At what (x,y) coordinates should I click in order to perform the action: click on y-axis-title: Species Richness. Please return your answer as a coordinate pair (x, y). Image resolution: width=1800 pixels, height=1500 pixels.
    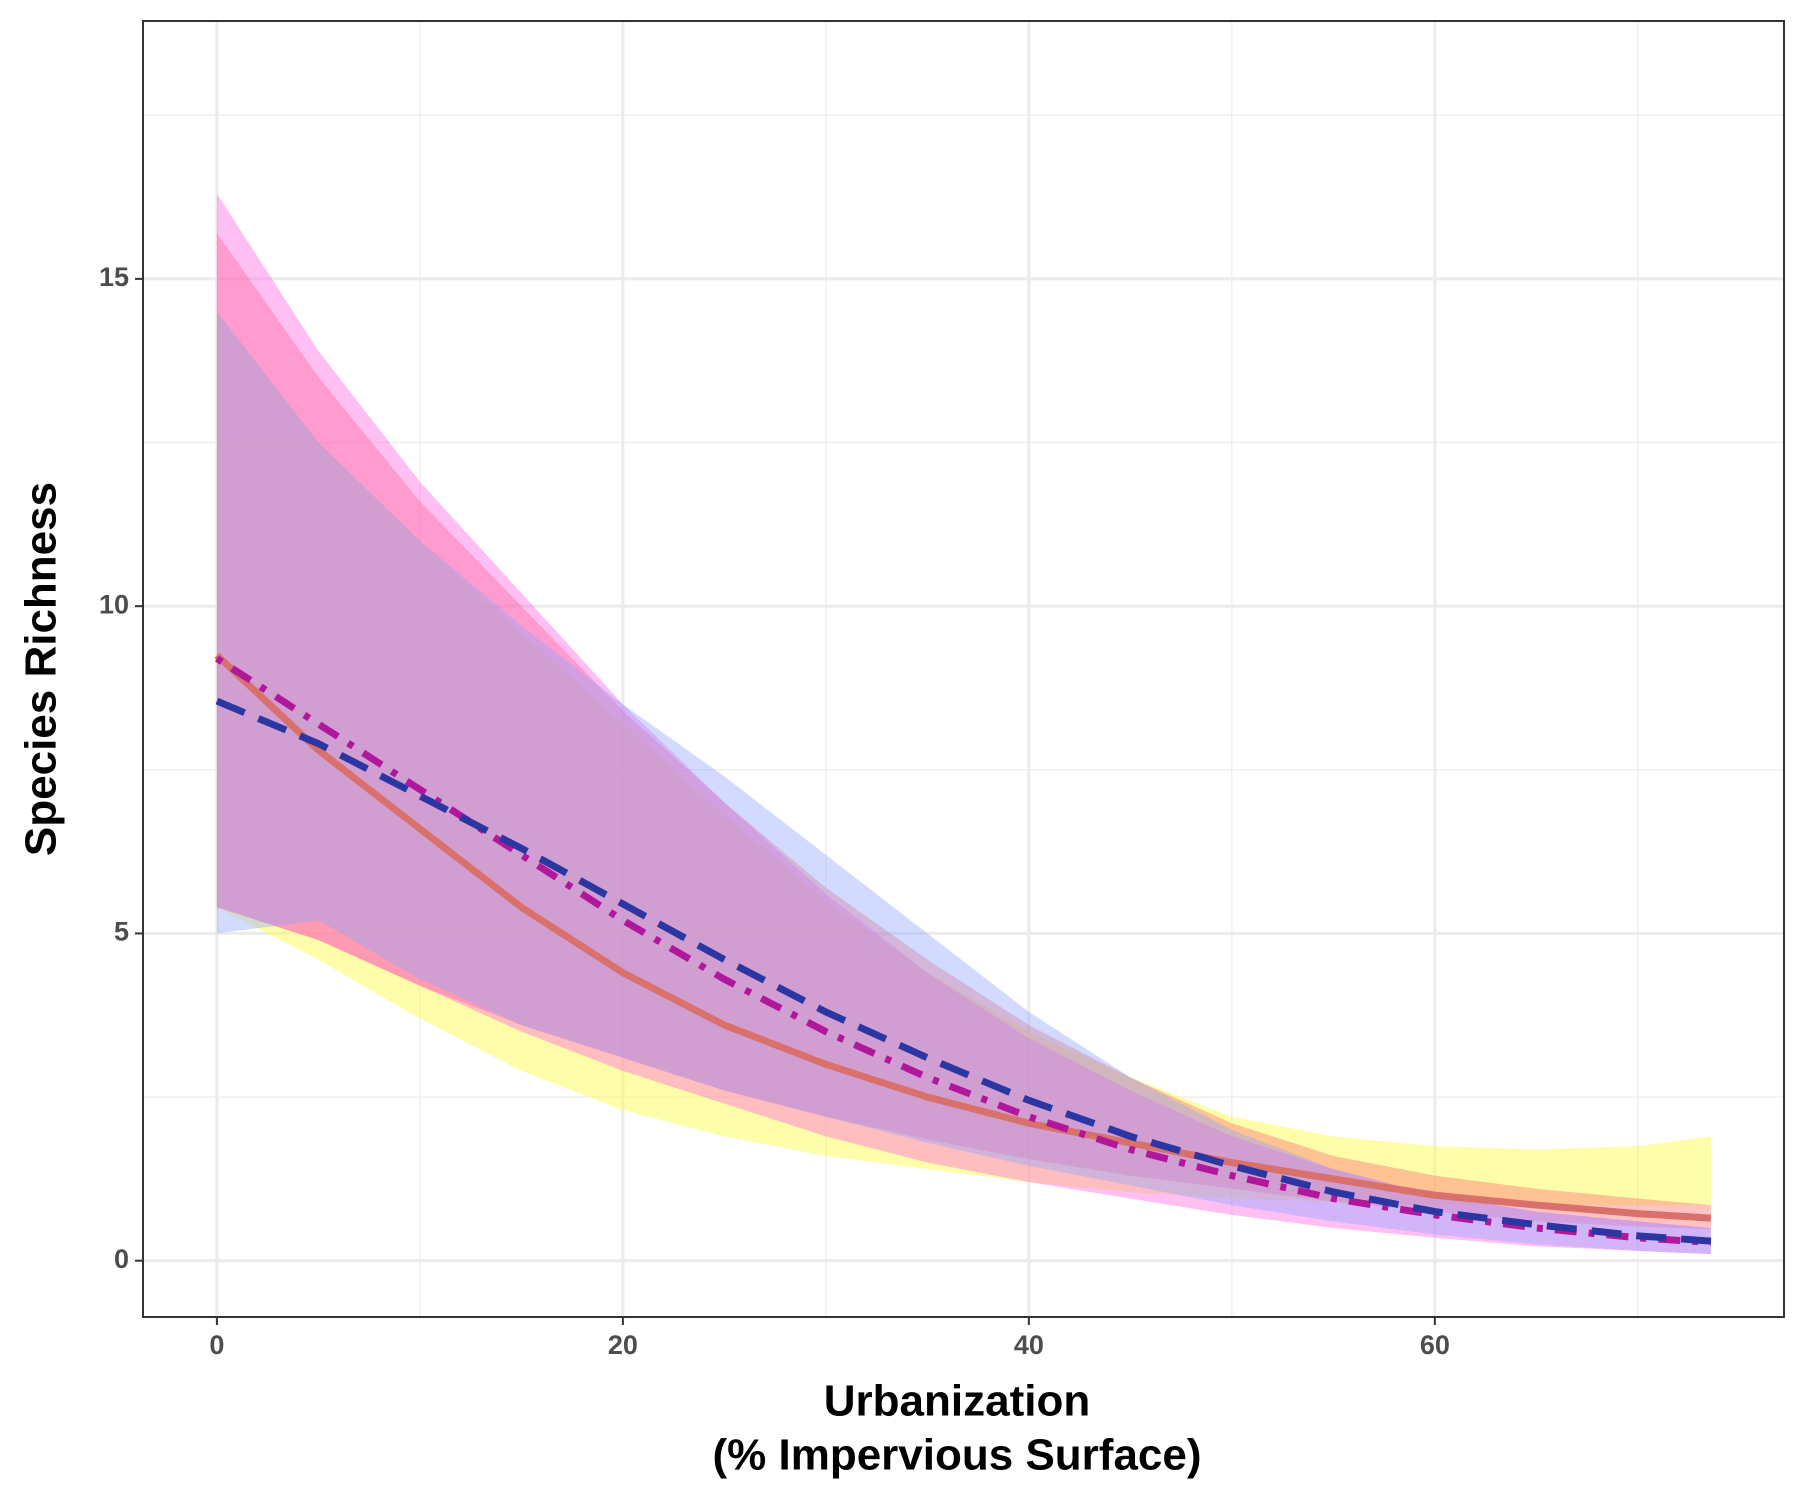
    Looking at the image, I should click on (41, 669).